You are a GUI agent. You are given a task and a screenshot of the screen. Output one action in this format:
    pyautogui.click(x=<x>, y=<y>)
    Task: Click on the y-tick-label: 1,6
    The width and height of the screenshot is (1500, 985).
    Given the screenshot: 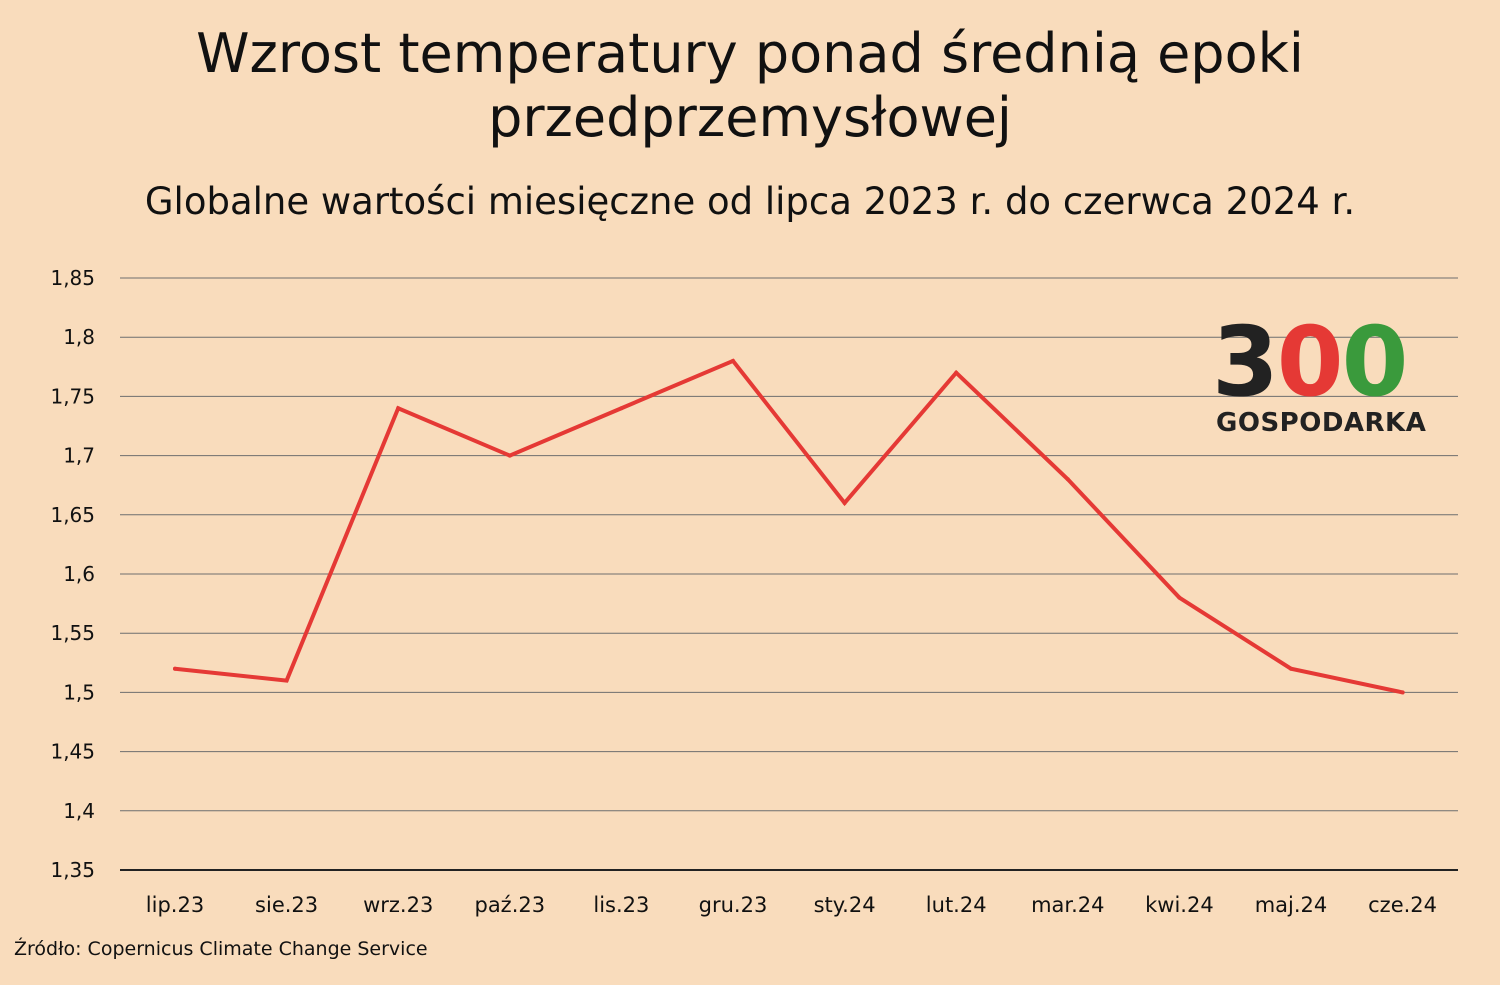 What is the action you would take?
    pyautogui.click(x=79, y=574)
    